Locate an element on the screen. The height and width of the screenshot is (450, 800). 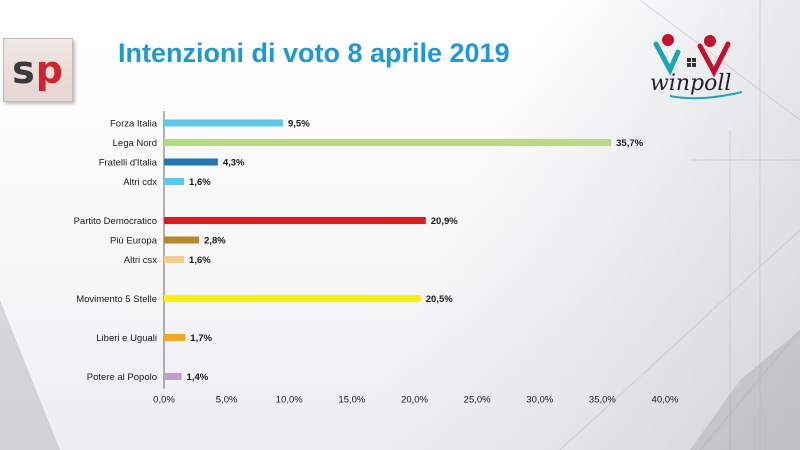
value-label: 9,5% is located at coordinates (299, 124).